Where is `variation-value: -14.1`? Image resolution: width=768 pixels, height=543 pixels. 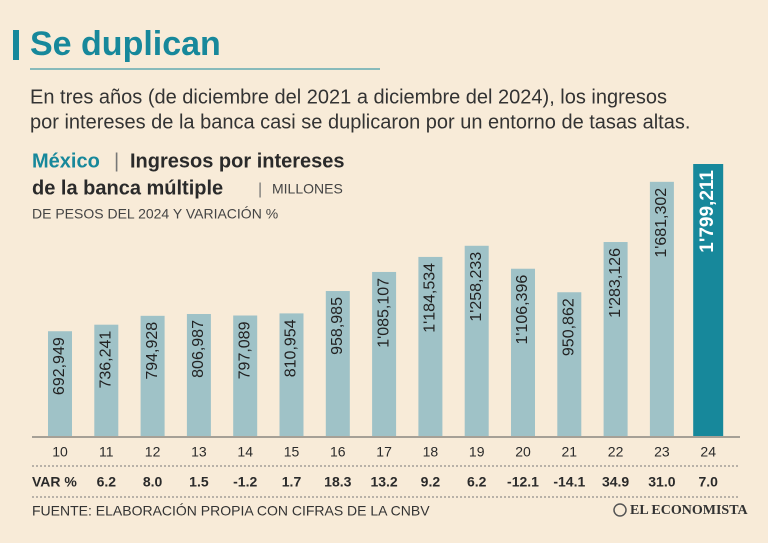 variation-value: -14.1 is located at coordinates (569, 482).